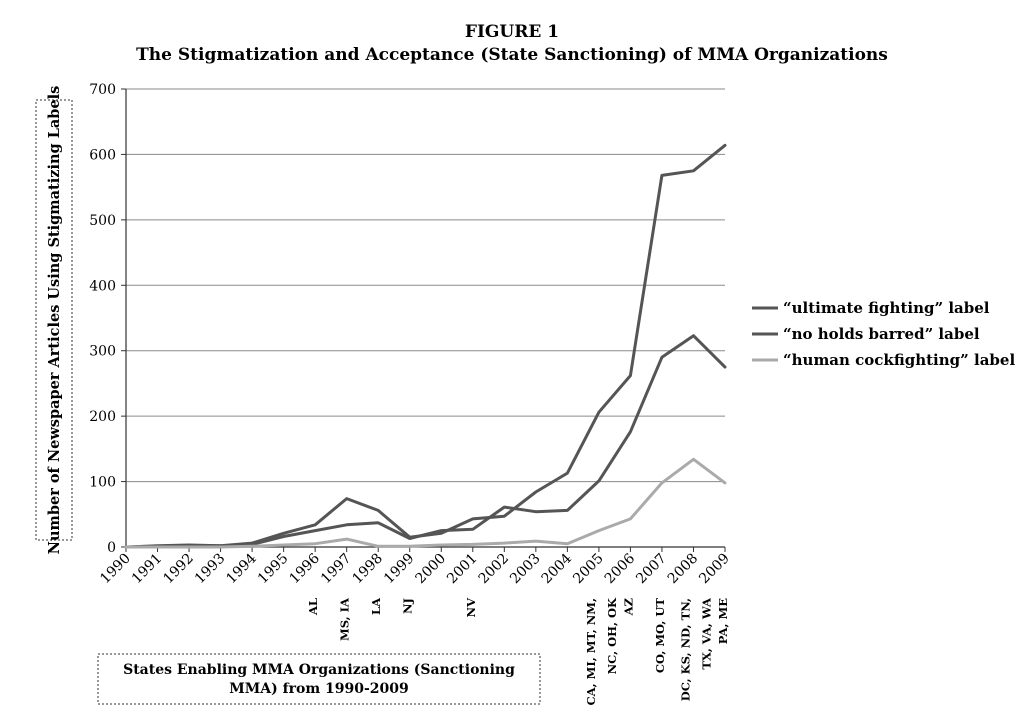 The height and width of the screenshot is (722, 1025). What do you see at coordinates (102, 286) in the screenshot?
I see `y-tick-label-400: 400` at bounding box center [102, 286].